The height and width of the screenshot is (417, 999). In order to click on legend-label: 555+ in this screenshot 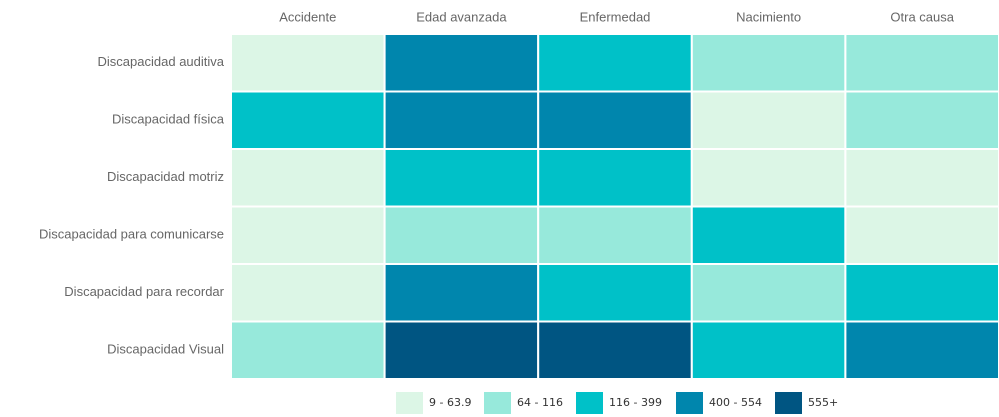, I will do `click(823, 402)`.